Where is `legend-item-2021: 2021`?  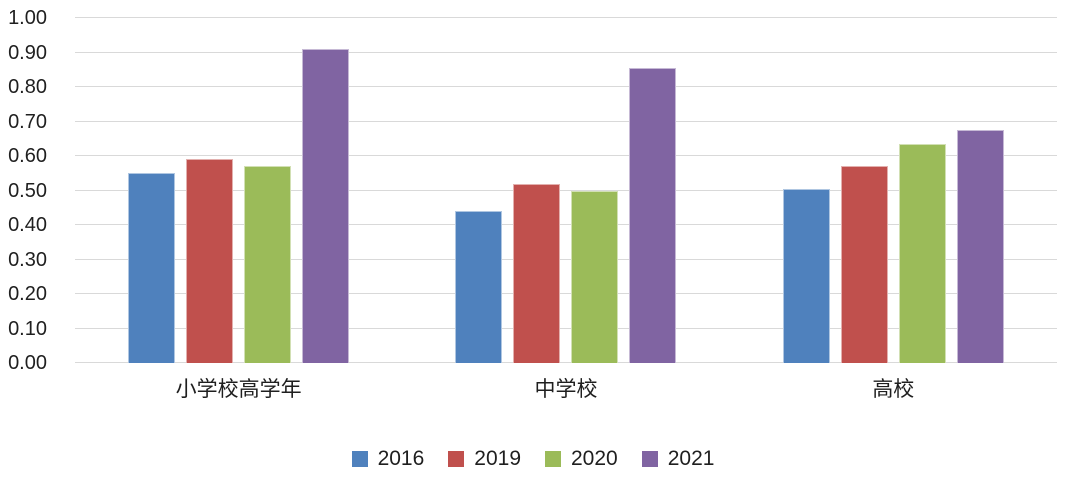 legend-item-2021: 2021 is located at coordinates (678, 458).